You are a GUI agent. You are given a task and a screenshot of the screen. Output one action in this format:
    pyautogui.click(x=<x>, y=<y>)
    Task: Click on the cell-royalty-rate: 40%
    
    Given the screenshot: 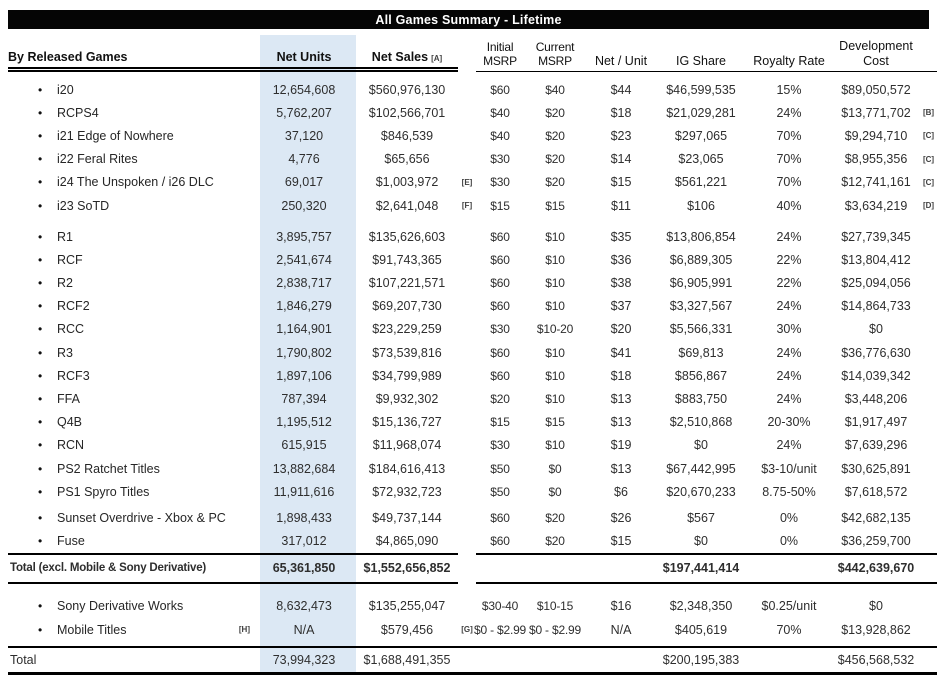 What is the action you would take?
    pyautogui.click(x=789, y=205)
    